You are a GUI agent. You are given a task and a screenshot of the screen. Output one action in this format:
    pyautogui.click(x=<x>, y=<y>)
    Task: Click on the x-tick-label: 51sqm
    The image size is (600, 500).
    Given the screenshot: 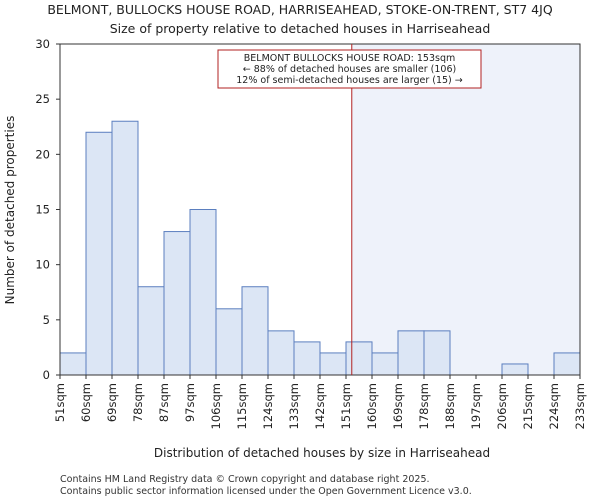 What is the action you would take?
    pyautogui.click(x=60, y=402)
    